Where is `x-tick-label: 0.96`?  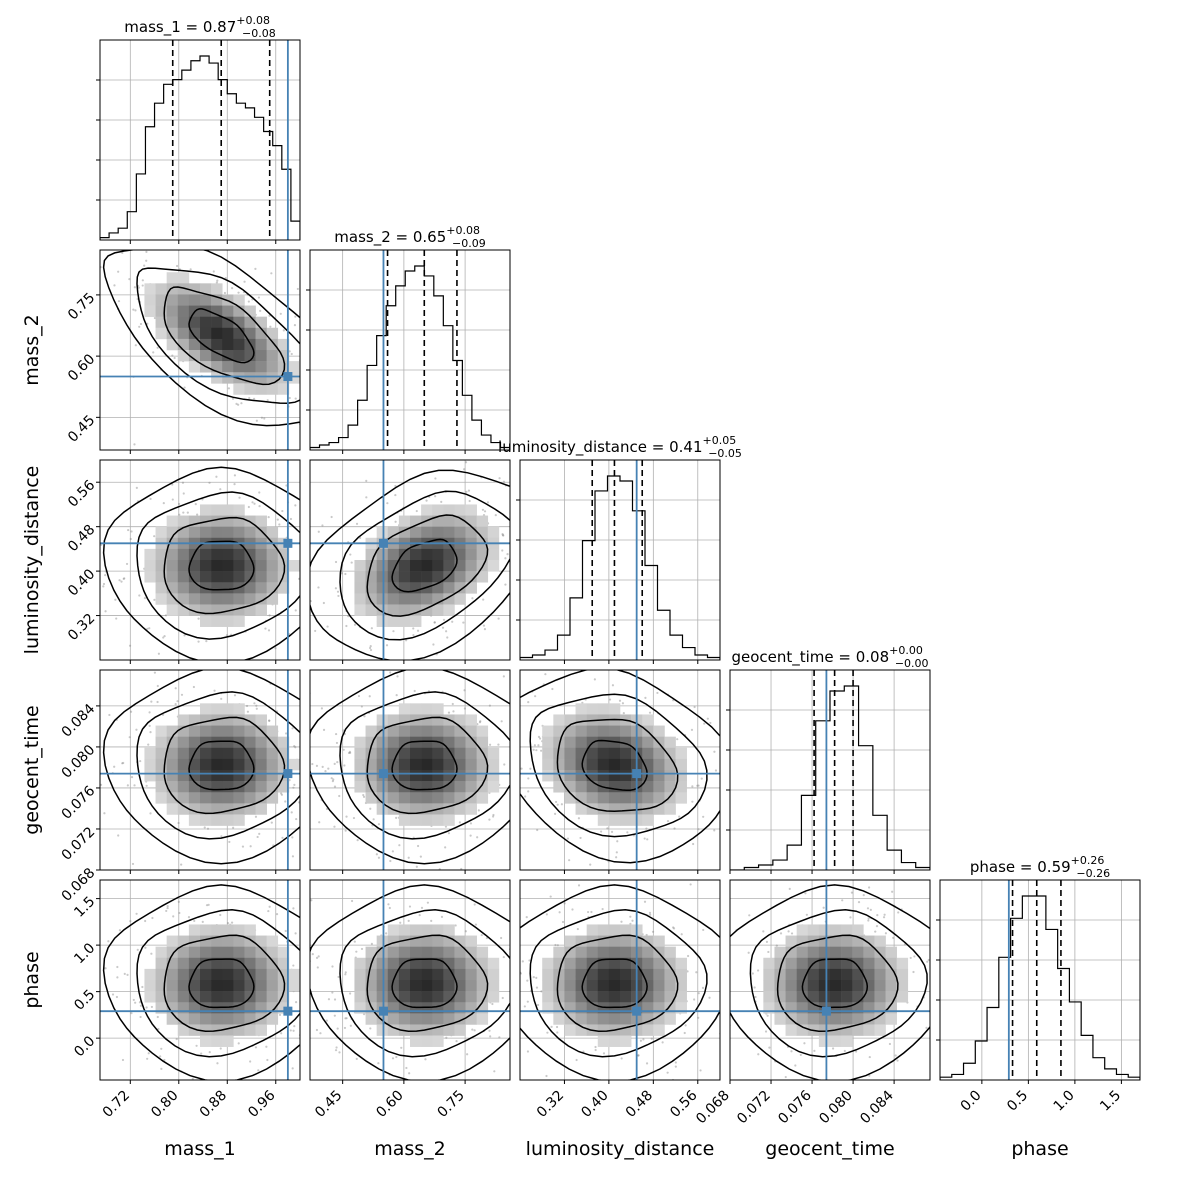 x-tick-label: 0.96 is located at coordinates (261, 1103).